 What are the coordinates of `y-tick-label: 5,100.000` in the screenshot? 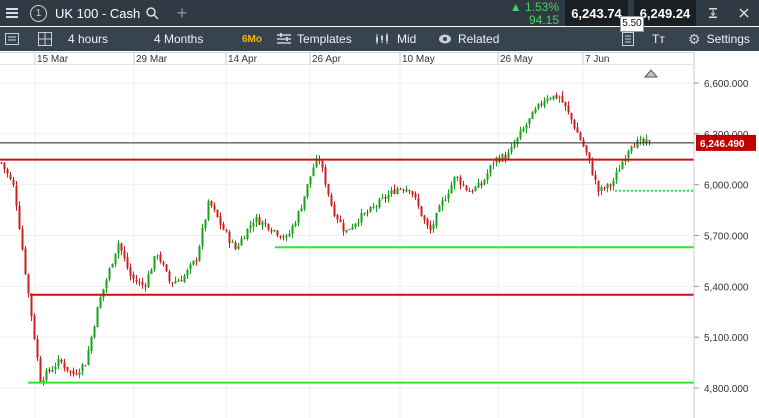 It's located at (726, 338).